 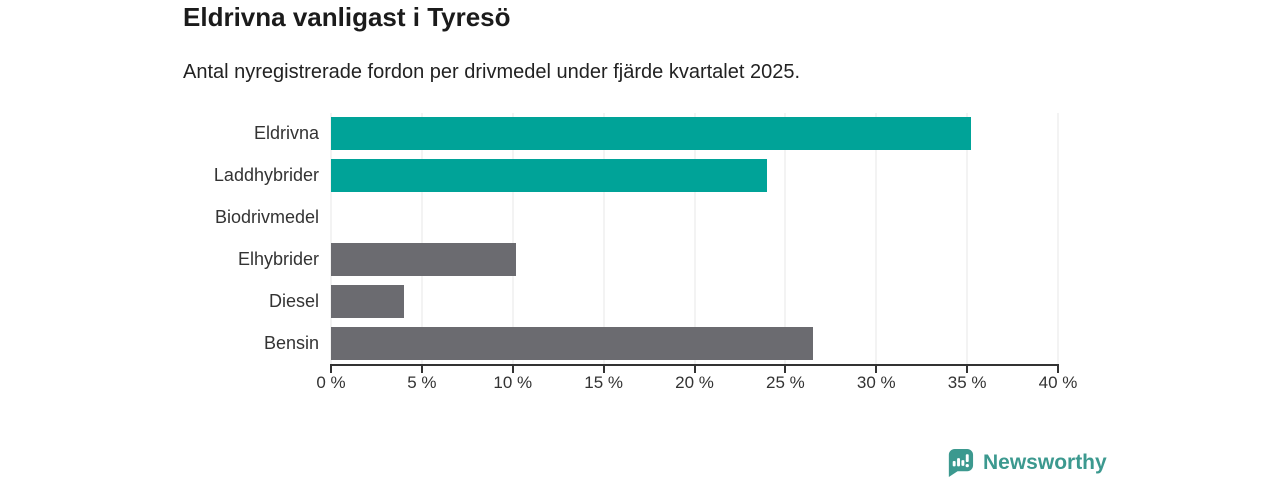 I want to click on newsworthy-logo-text: Newsworthy, so click(x=1045, y=462).